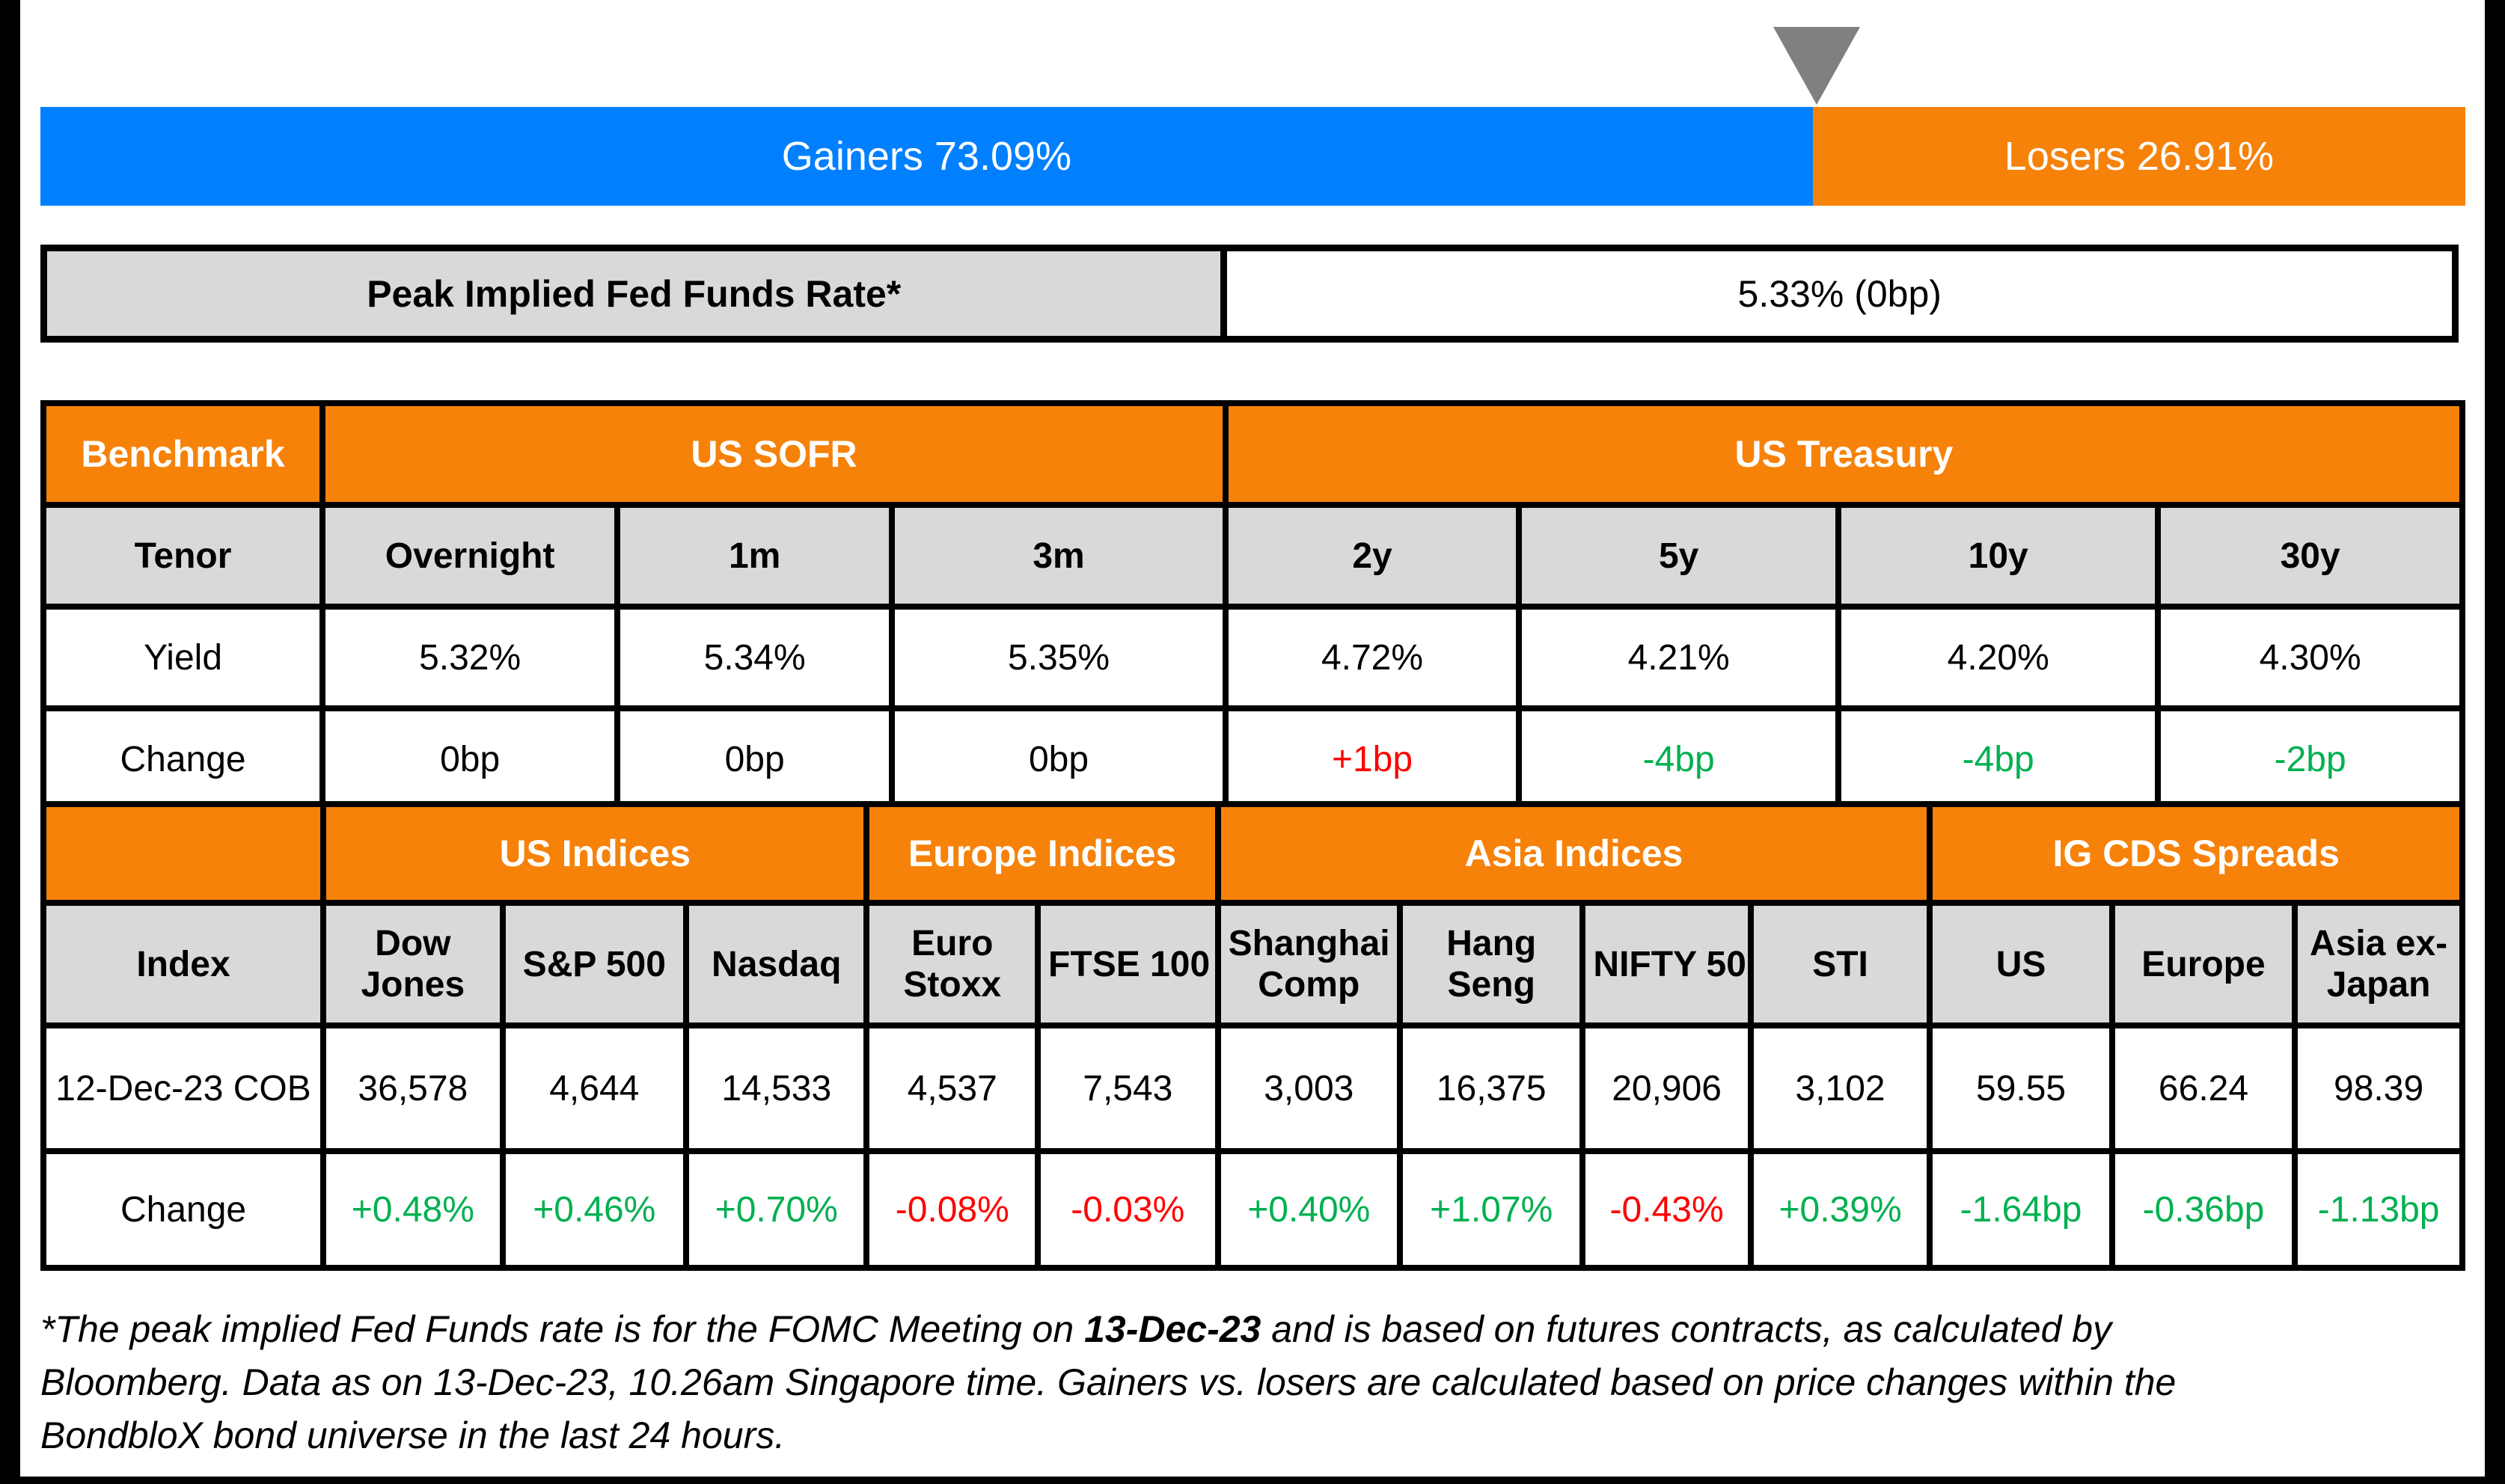  I want to click on ig-cds-group-header: IG CDS Spreads, so click(2196, 853).